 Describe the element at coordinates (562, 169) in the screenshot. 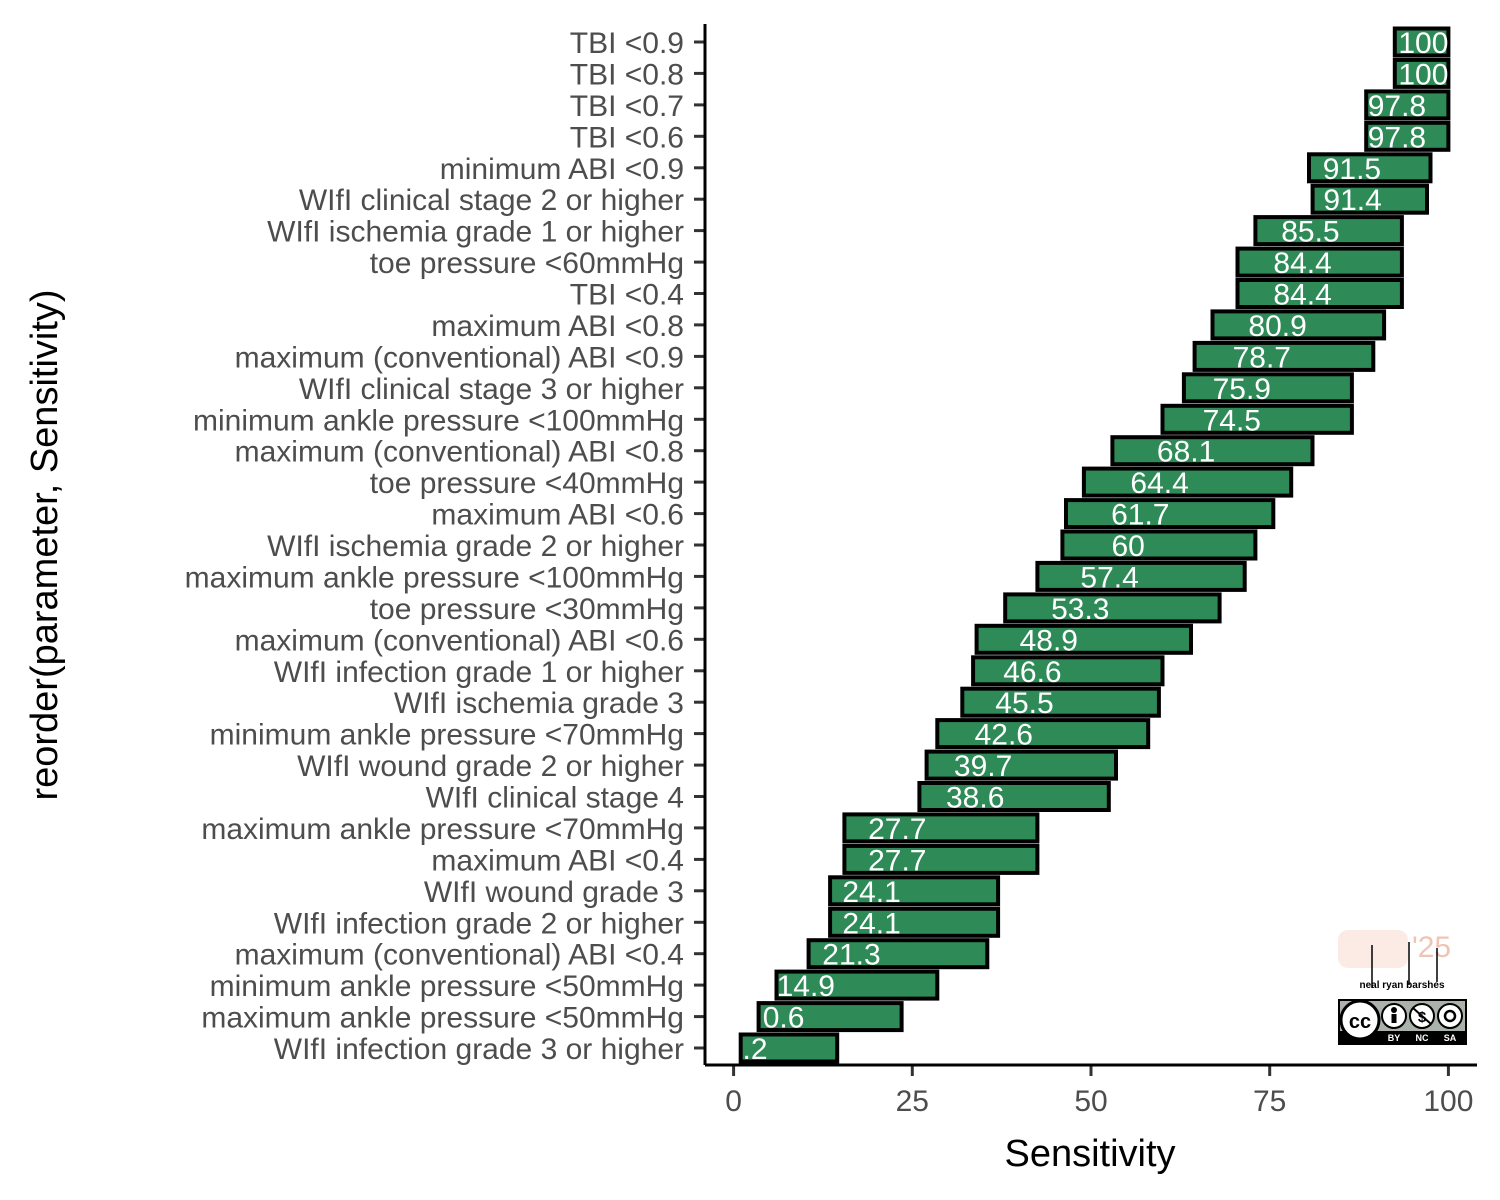

I see `category-label: minimum ABI <0.9` at that location.